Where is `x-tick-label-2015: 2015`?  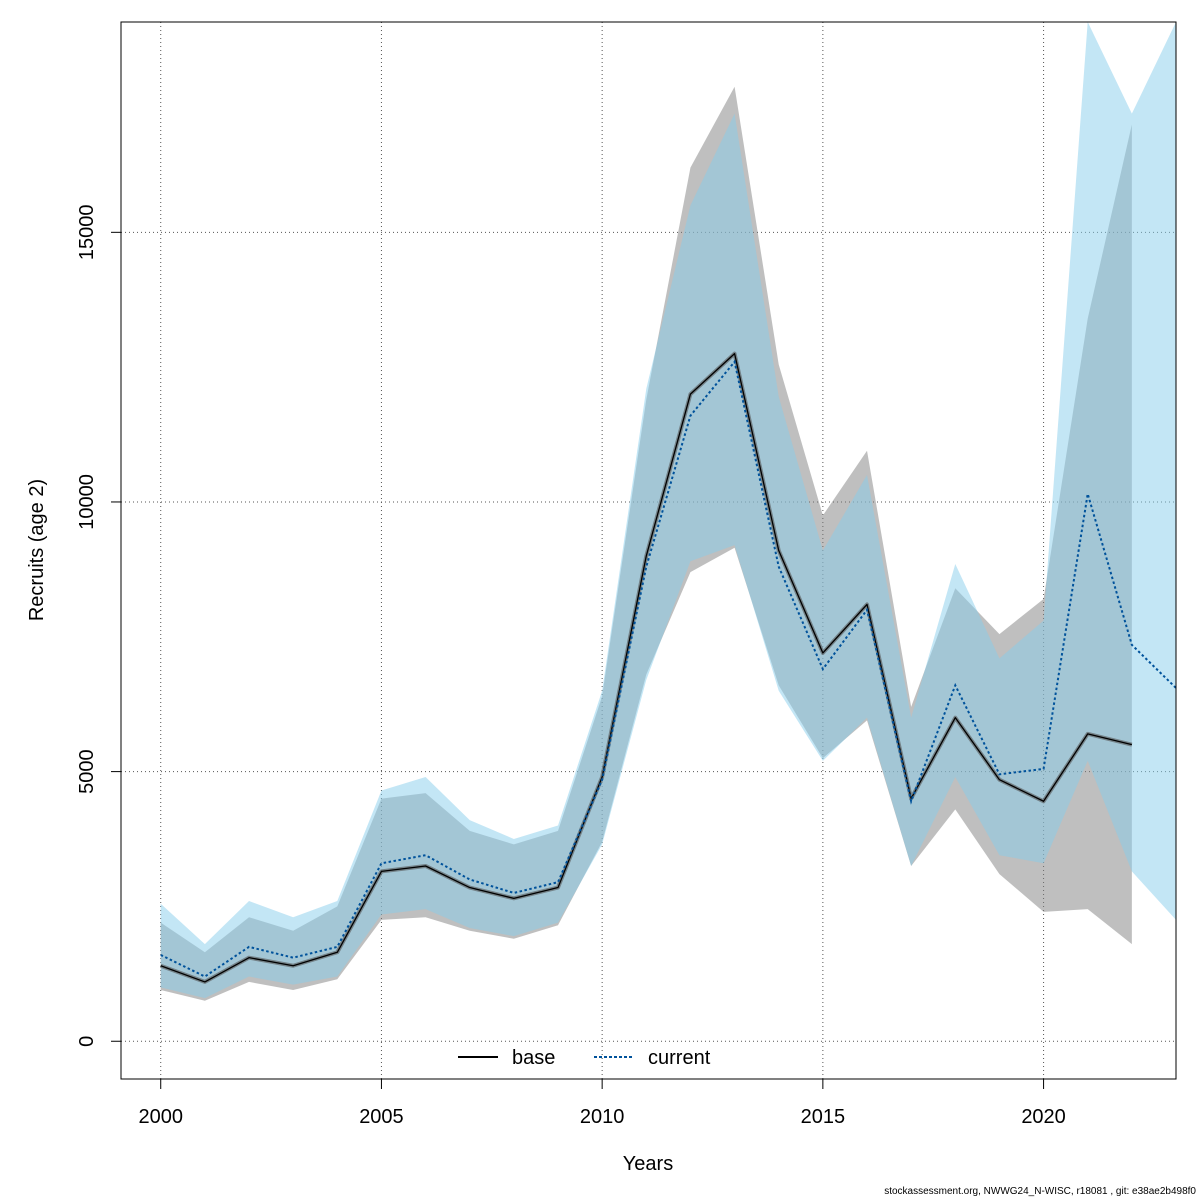 x-tick-label-2015: 2015 is located at coordinates (823, 1117).